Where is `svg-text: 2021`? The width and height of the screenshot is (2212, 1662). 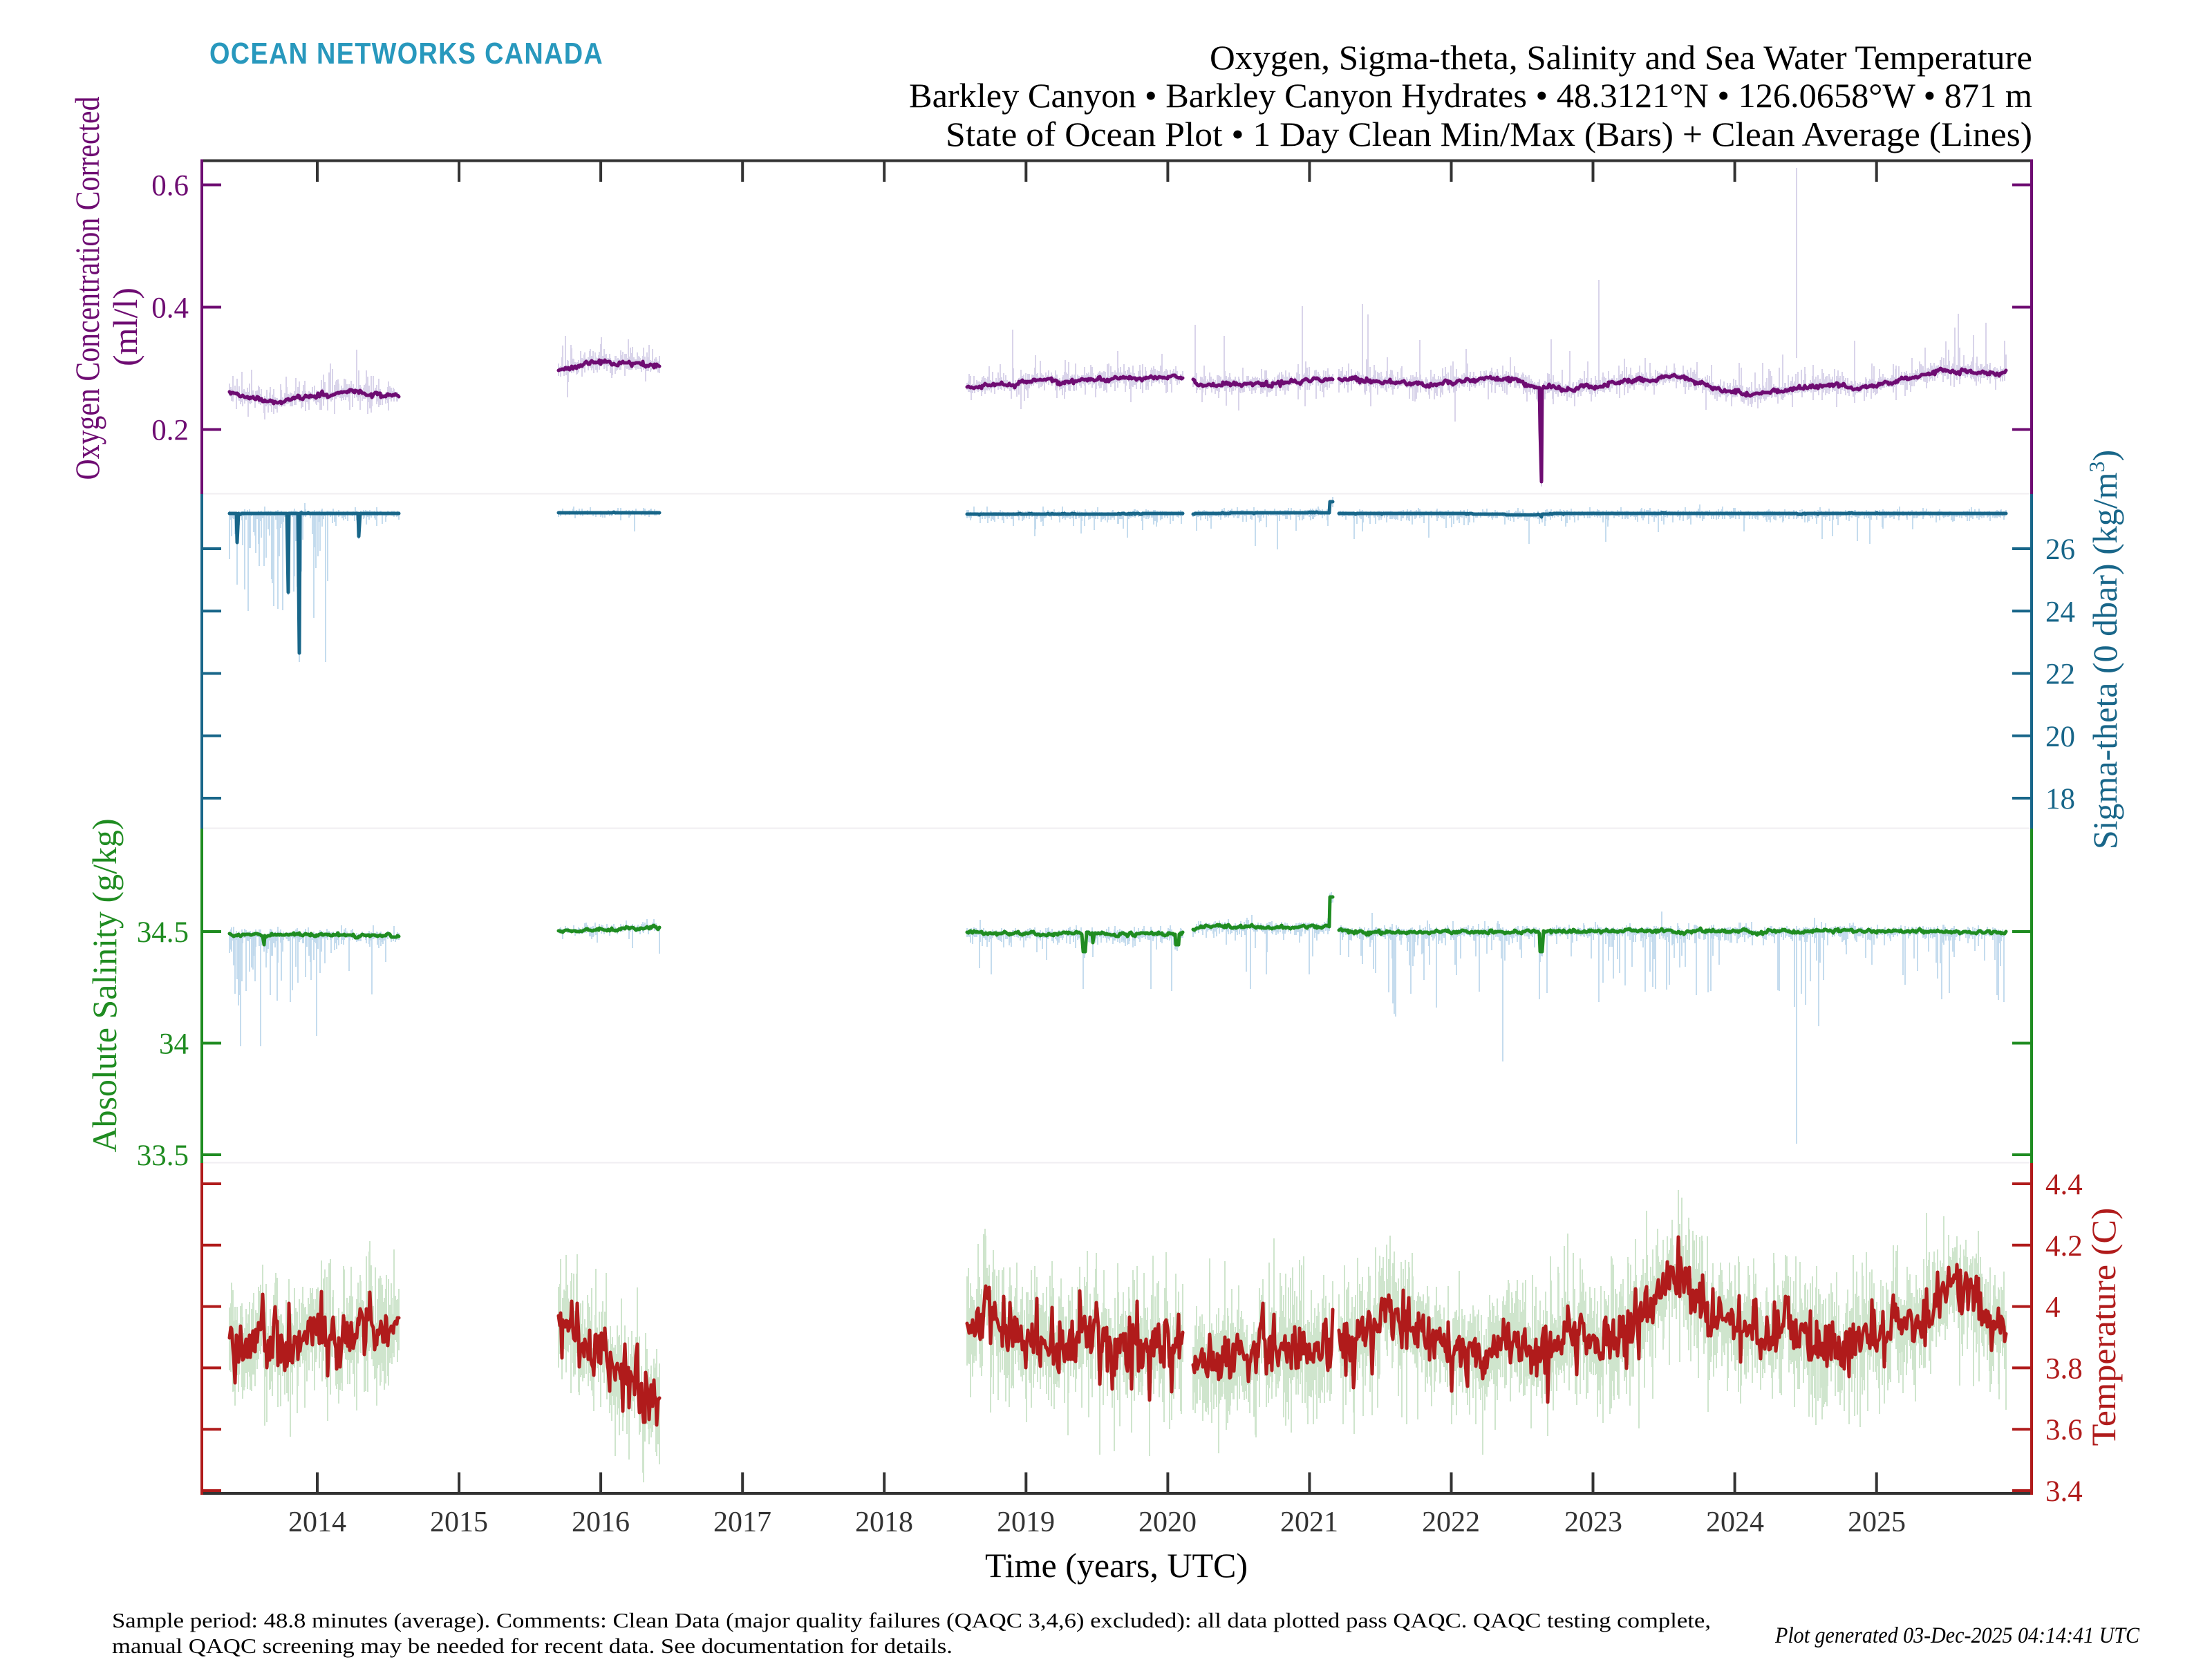 svg-text: 2021 is located at coordinates (1309, 1522).